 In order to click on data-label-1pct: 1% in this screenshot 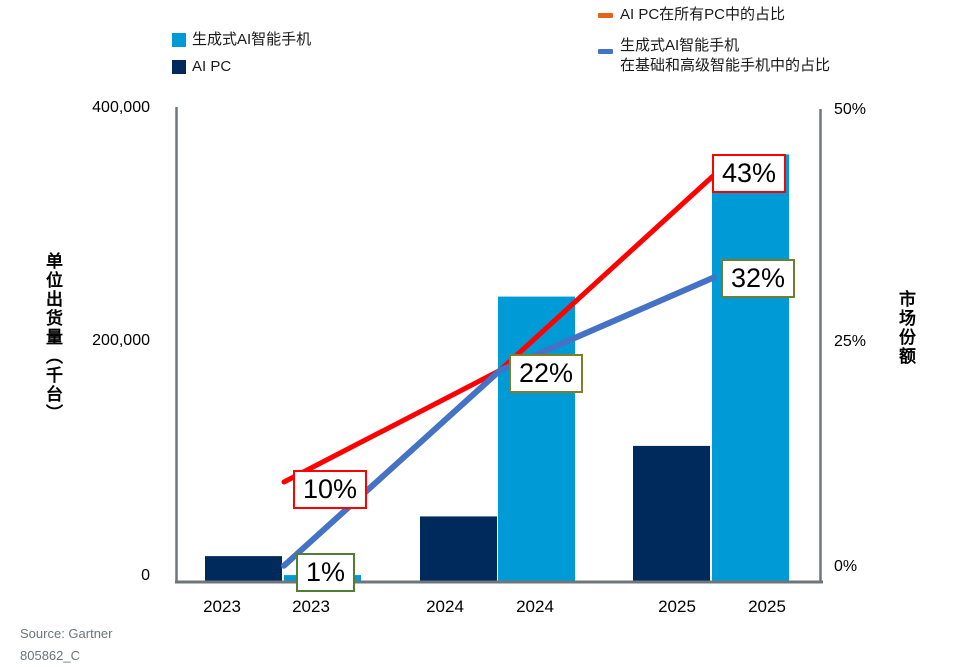, I will do `click(326, 572)`.